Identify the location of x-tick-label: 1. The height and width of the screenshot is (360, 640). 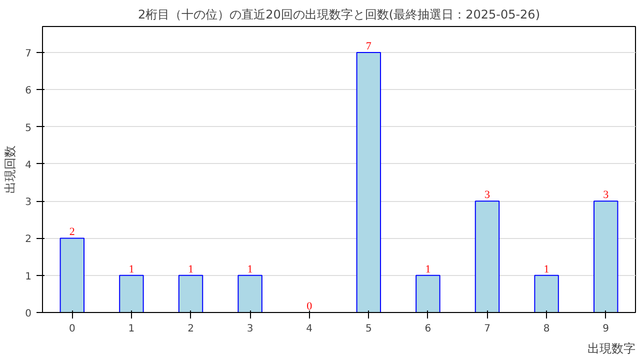
(131, 329).